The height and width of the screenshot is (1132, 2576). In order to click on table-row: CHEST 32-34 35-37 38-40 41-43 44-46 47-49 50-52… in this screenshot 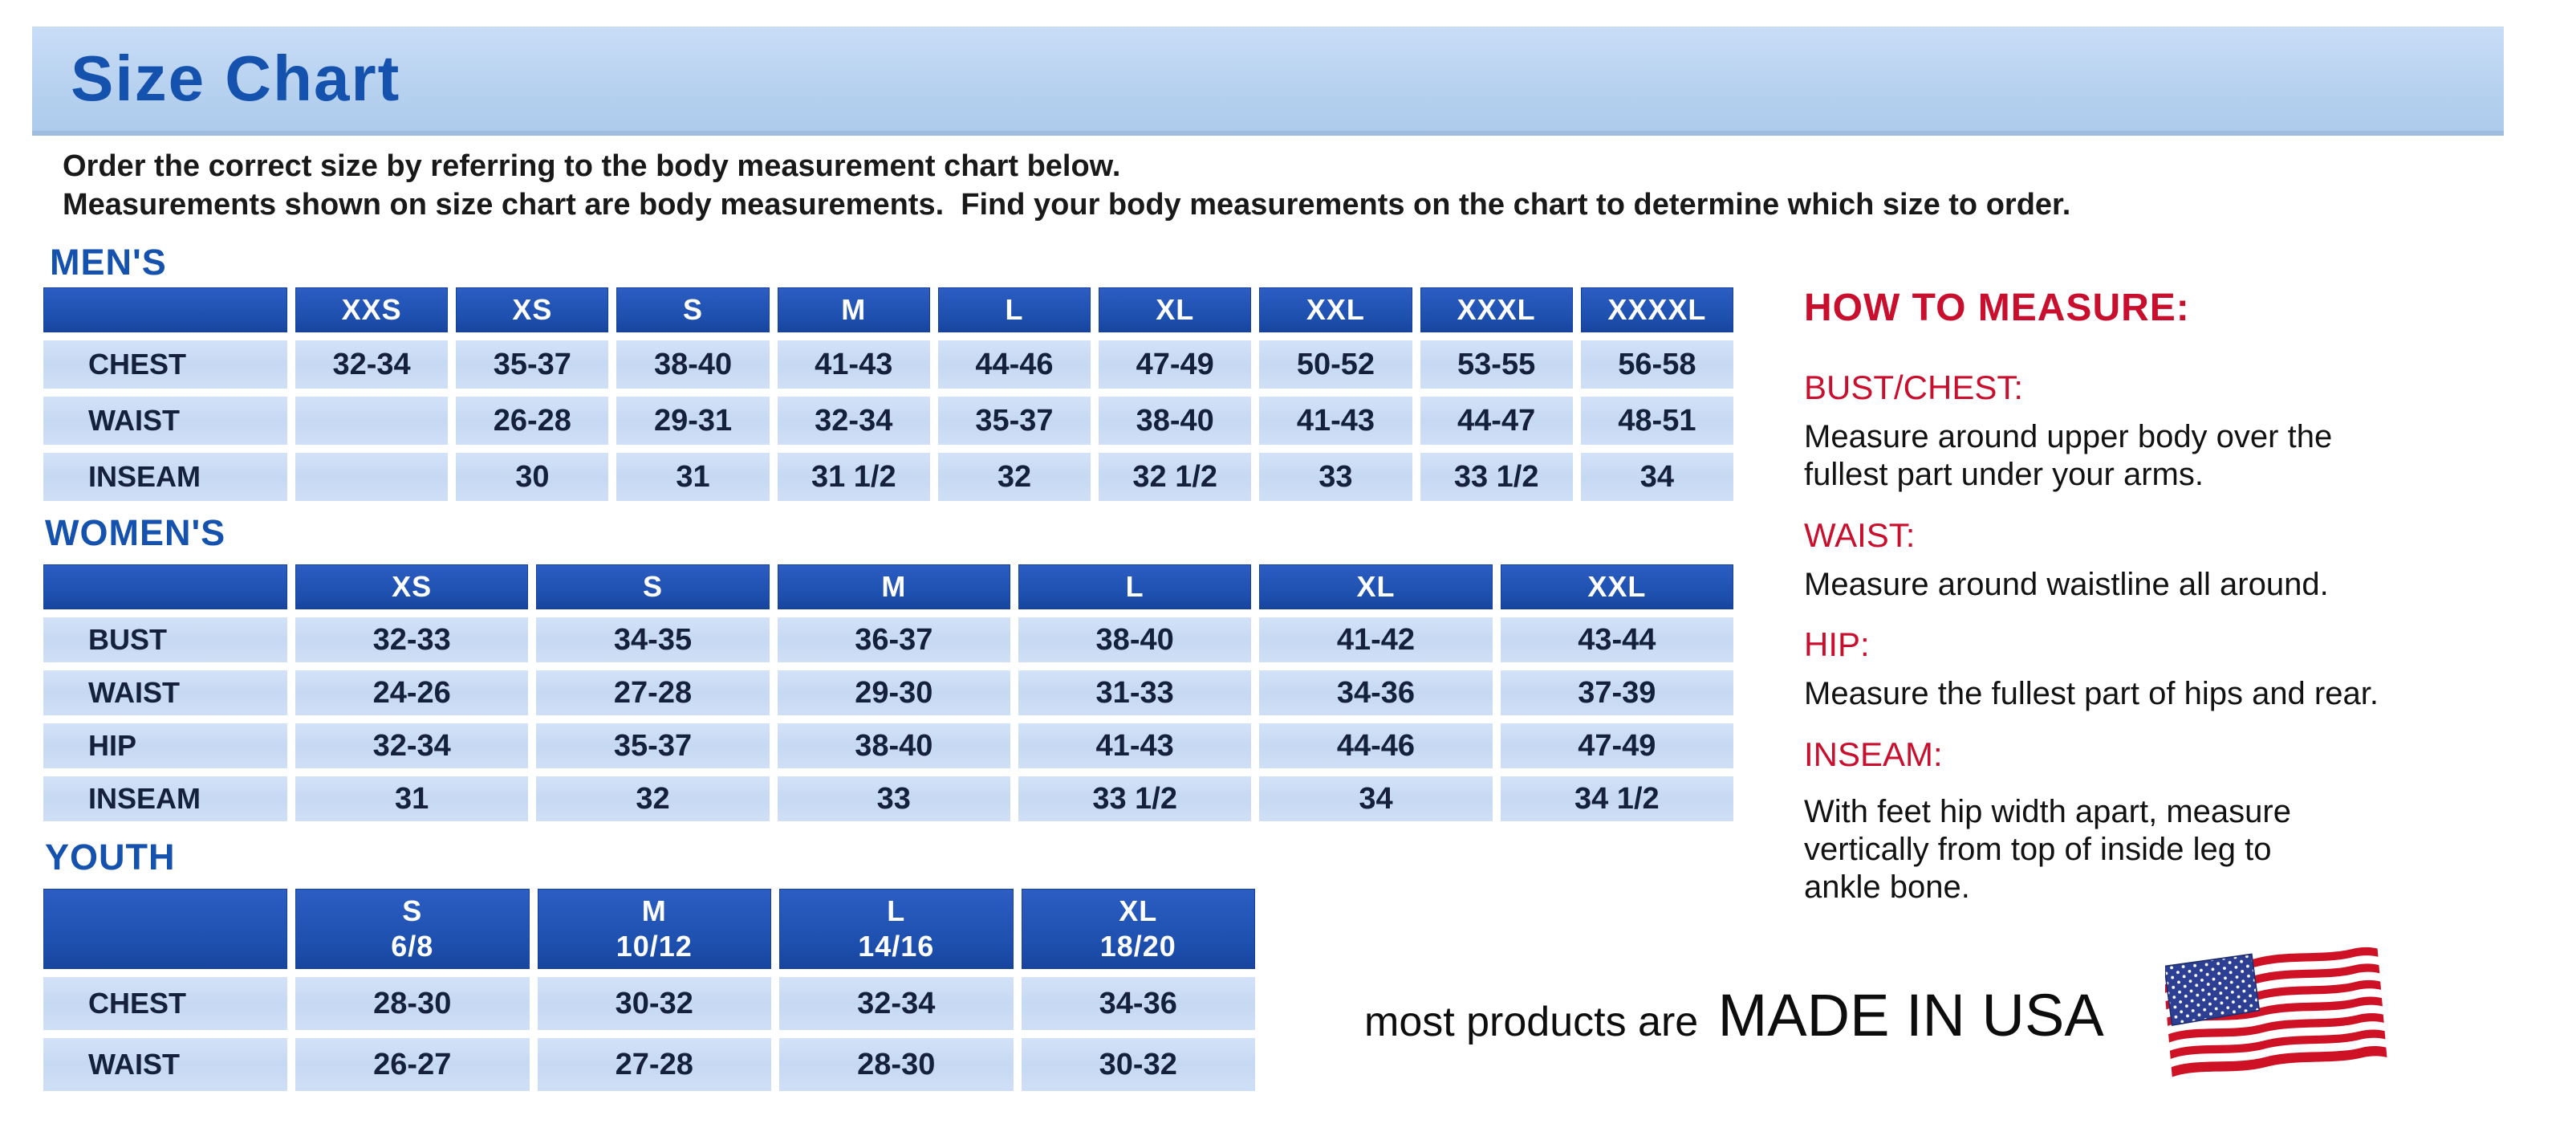, I will do `click(888, 364)`.